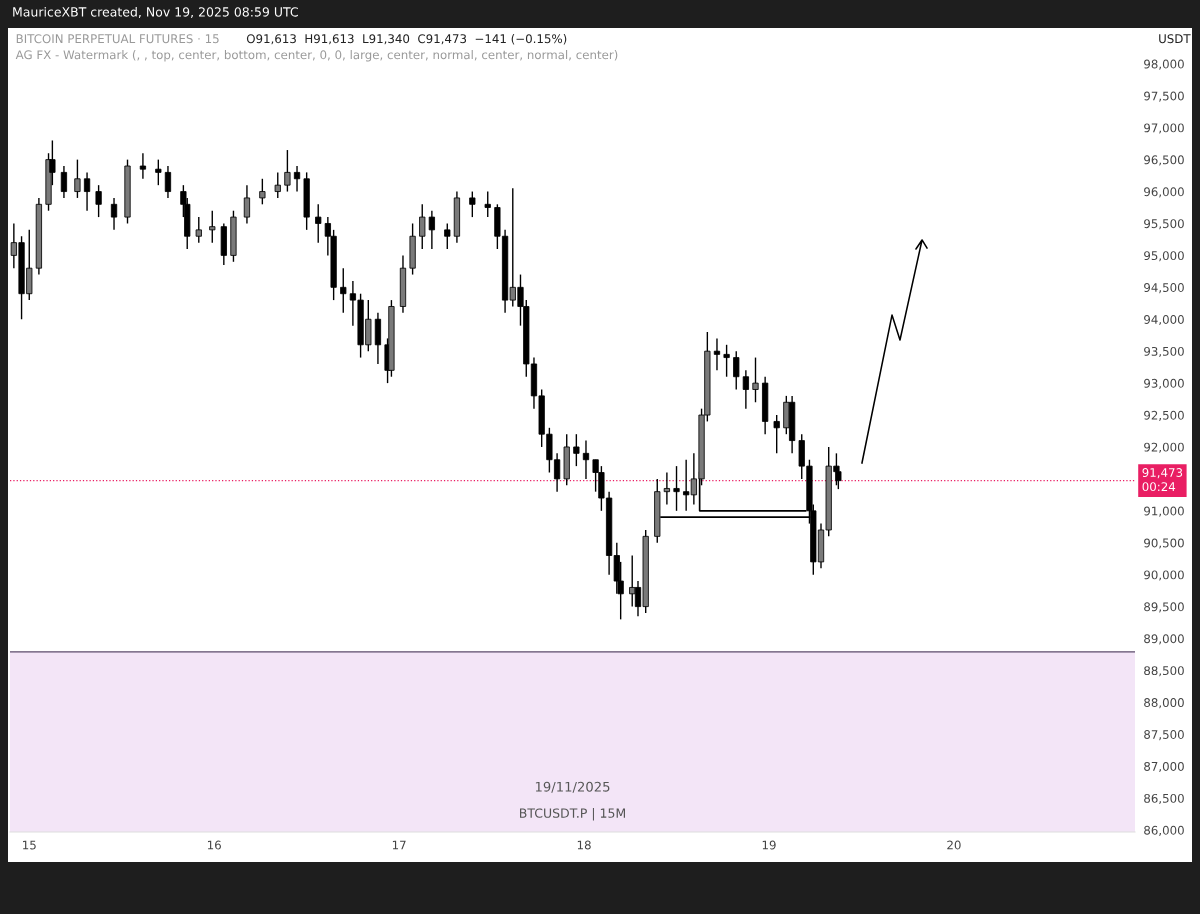  I want to click on y-tick-label: 94,000, so click(1164, 320).